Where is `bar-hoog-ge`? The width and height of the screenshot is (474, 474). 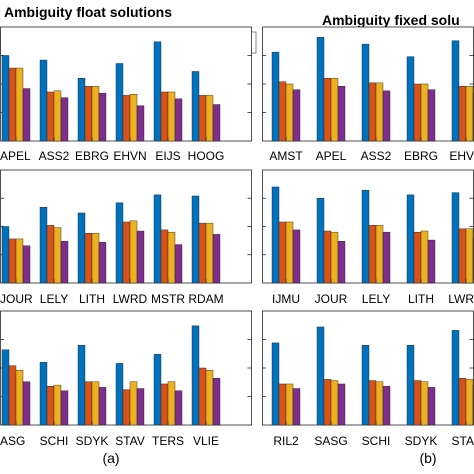 bar-hoog-ge is located at coordinates (202, 118).